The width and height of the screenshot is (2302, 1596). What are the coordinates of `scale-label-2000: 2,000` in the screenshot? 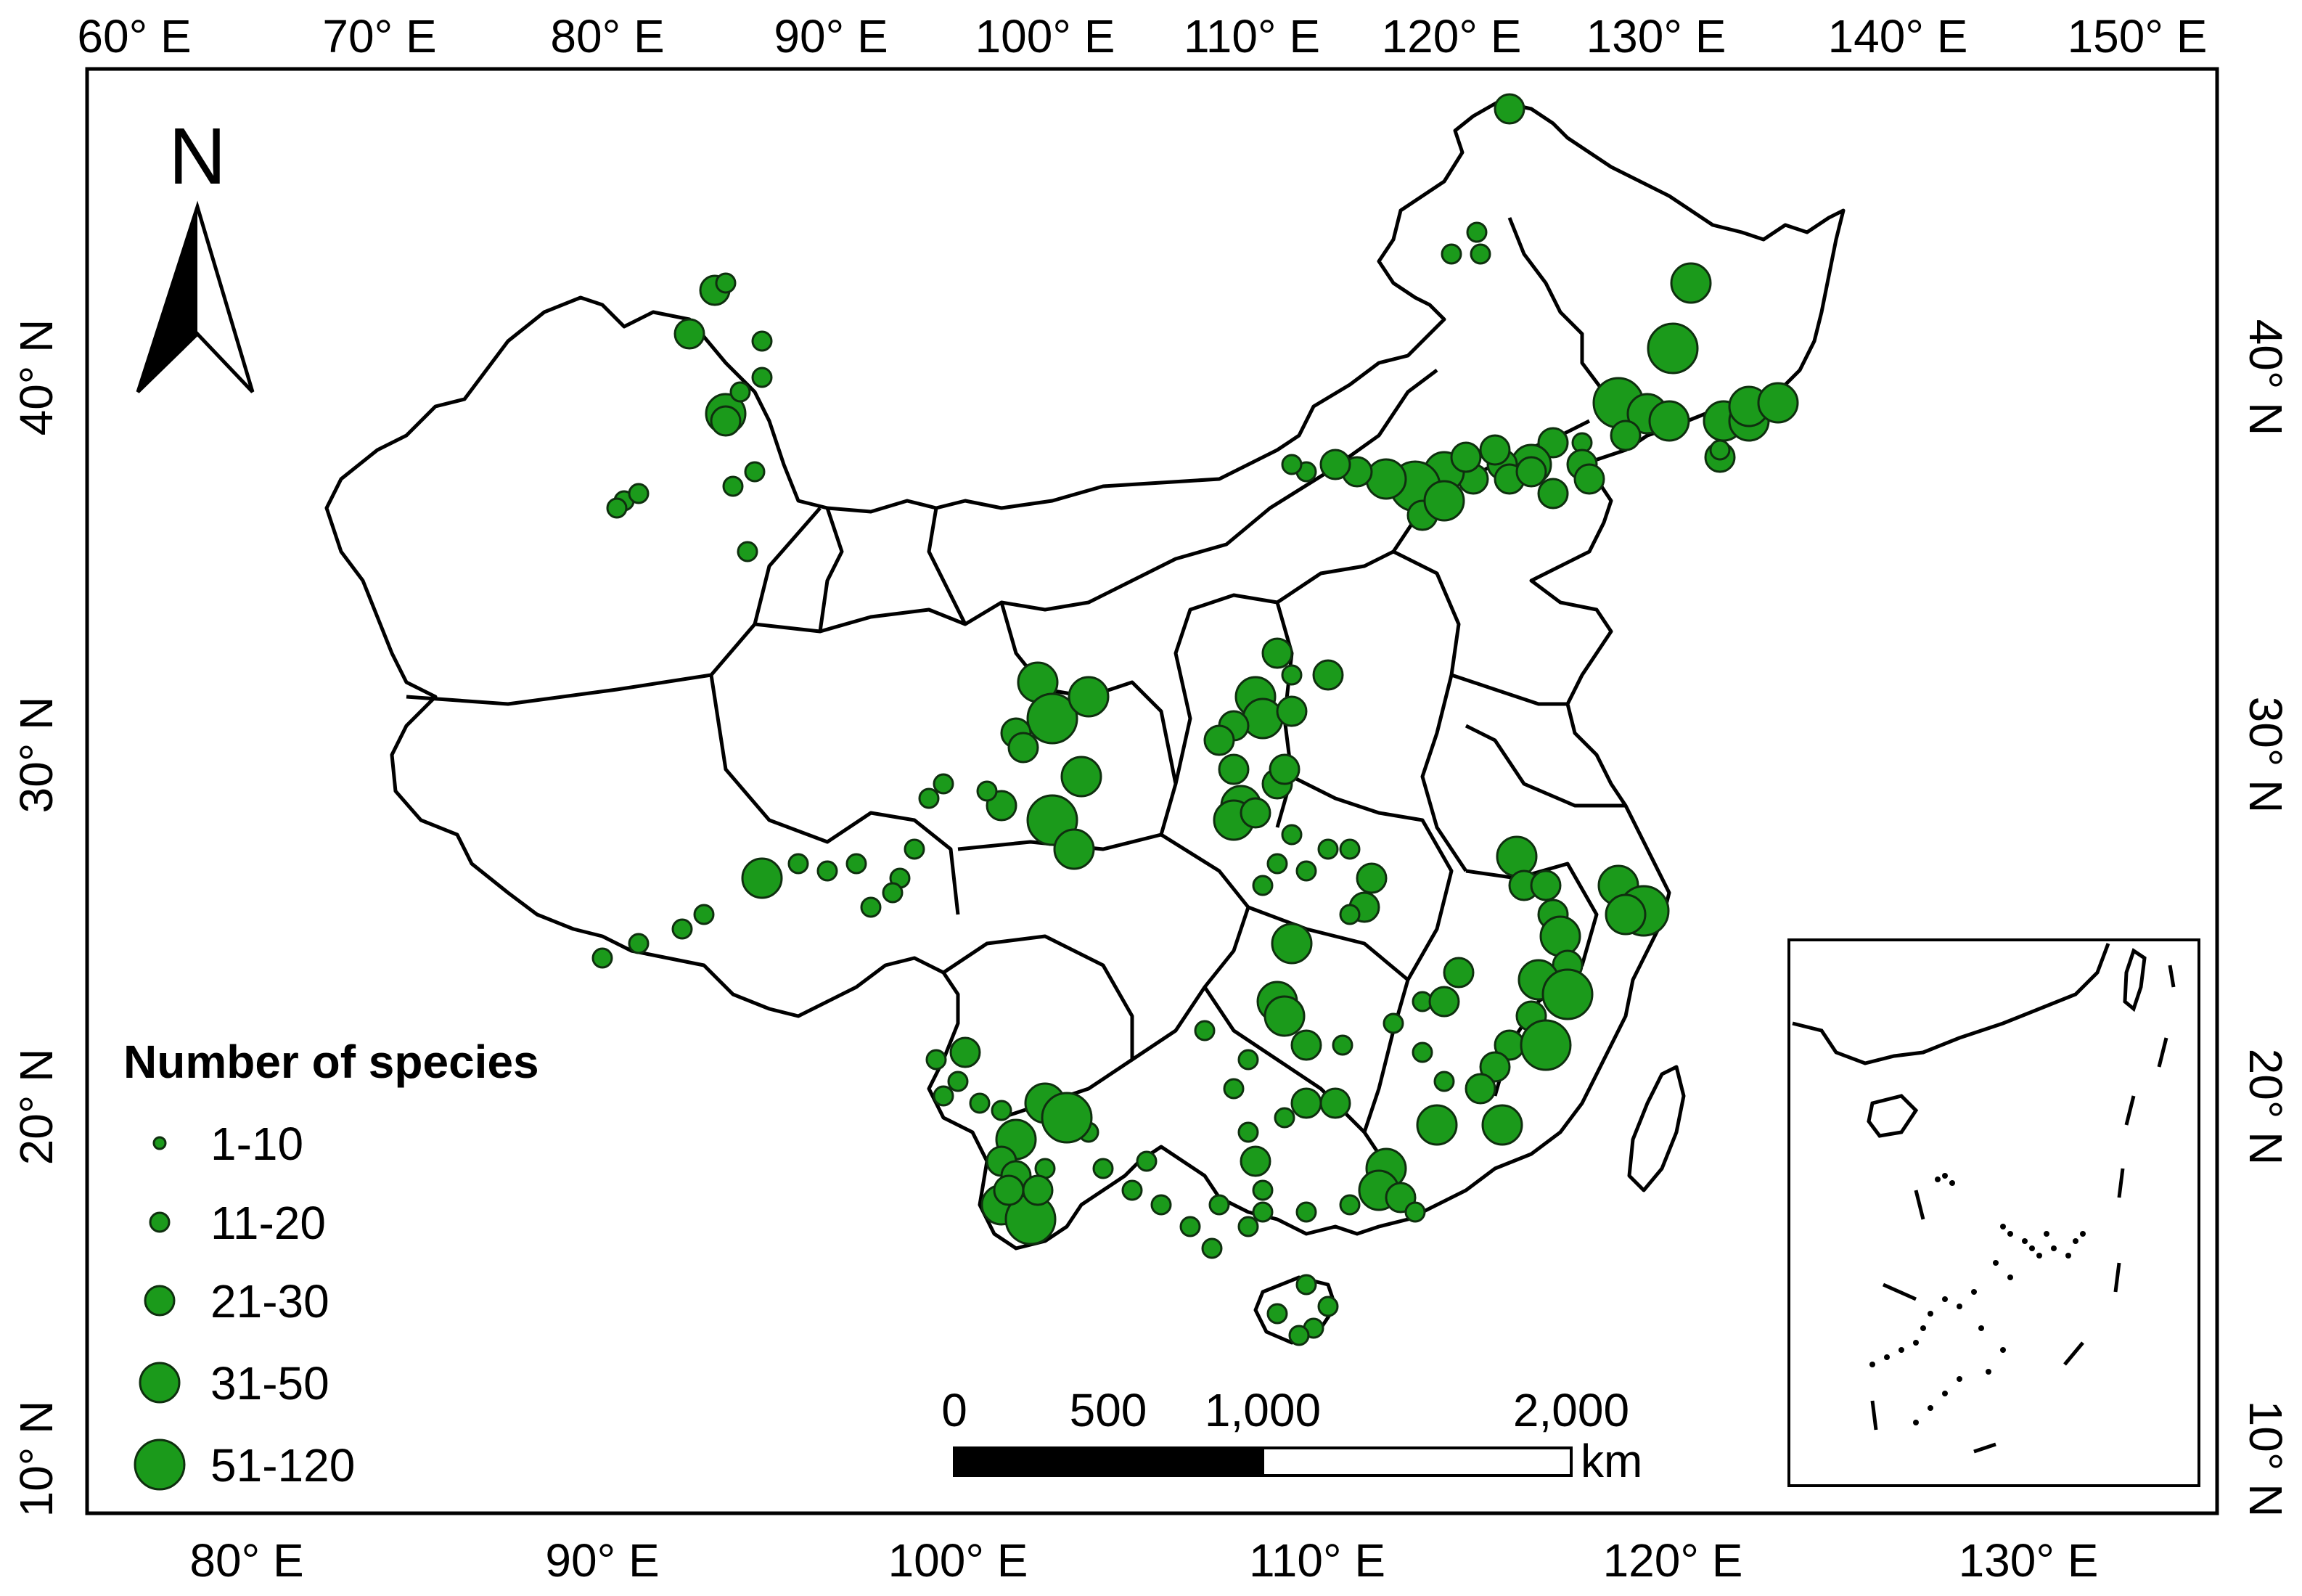 It's located at (1571, 1410).